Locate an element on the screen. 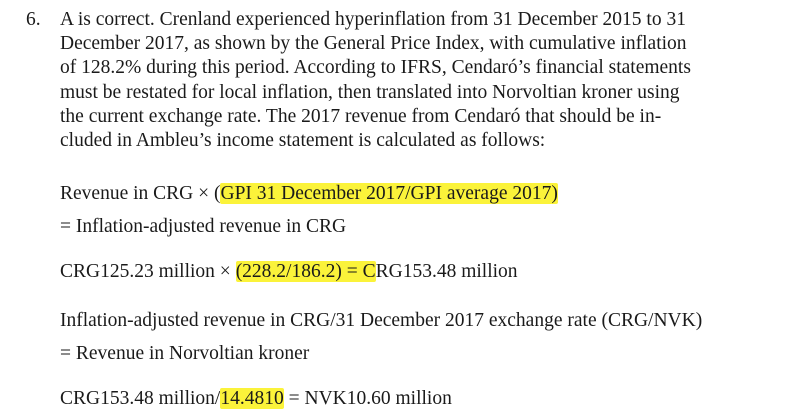 This screenshot has height=413, width=785. formula-translation-result: = Revenue in Norvoltian kroner is located at coordinates (185, 353).